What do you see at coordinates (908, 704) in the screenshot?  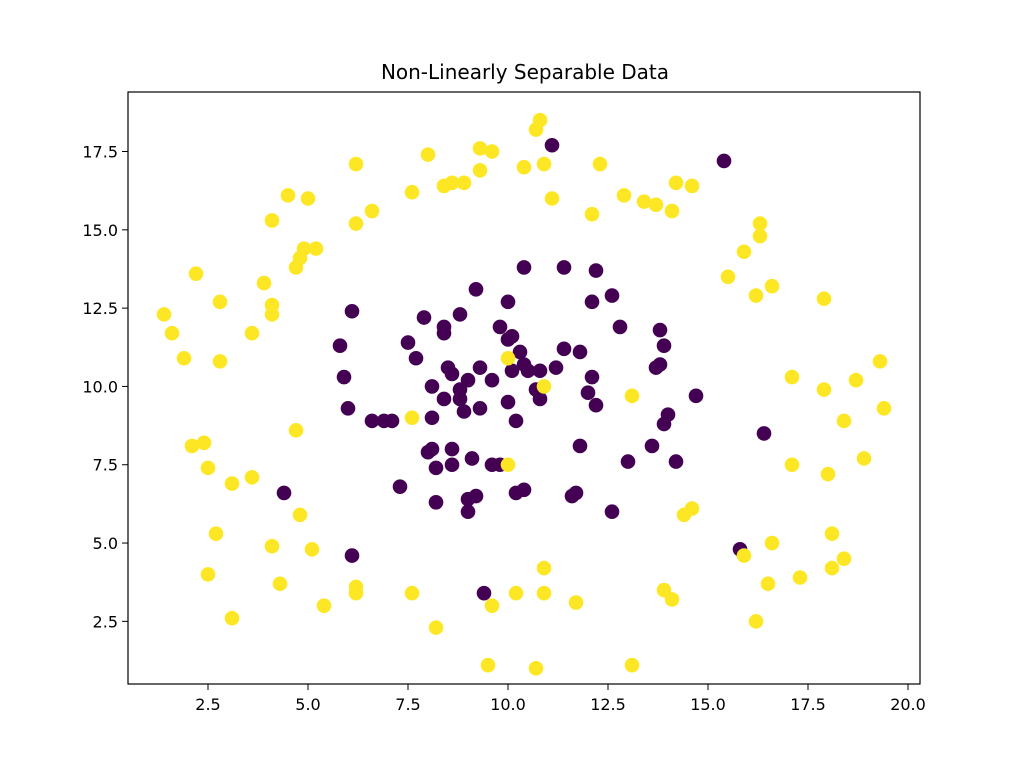 I see `x-tick-label: 20.0` at bounding box center [908, 704].